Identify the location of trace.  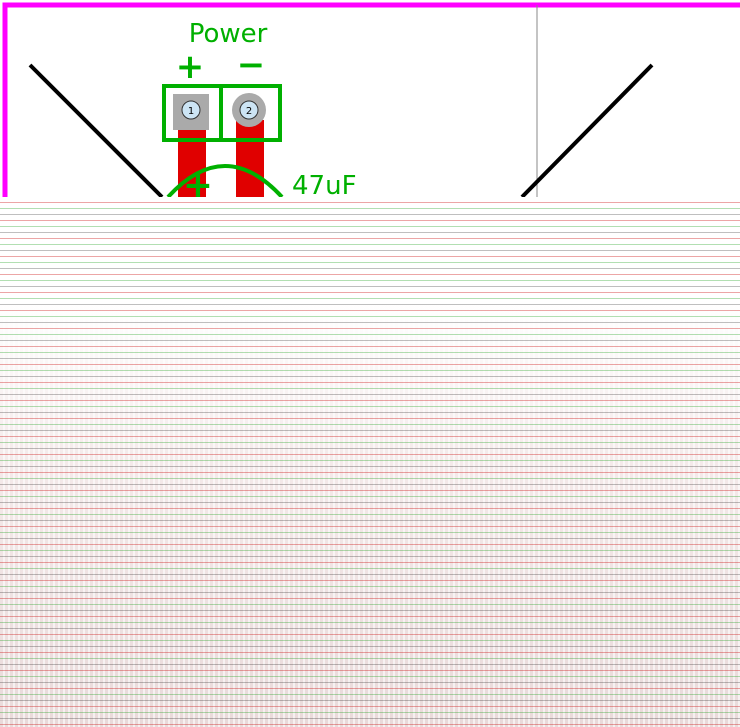
(250, 159).